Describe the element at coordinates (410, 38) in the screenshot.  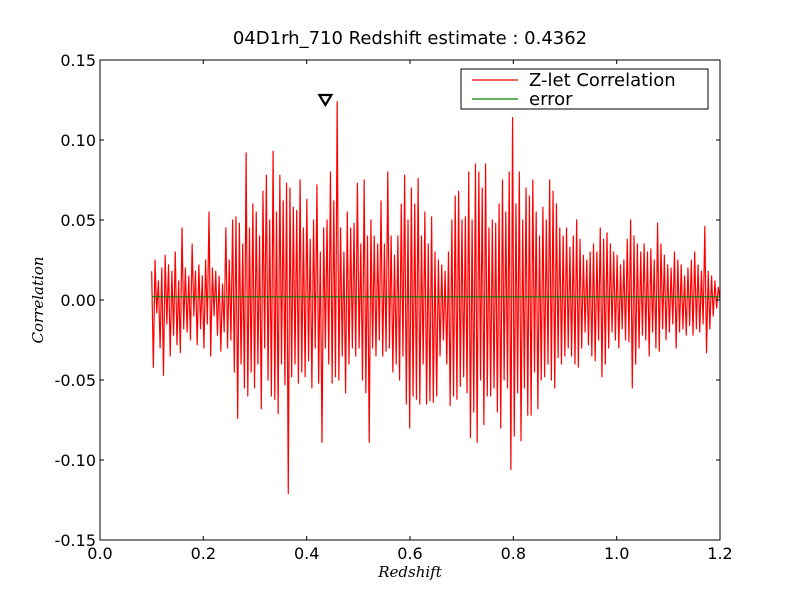
I see `chart-title: 04D1rh_710 Redshift estimate : 0.4362` at that location.